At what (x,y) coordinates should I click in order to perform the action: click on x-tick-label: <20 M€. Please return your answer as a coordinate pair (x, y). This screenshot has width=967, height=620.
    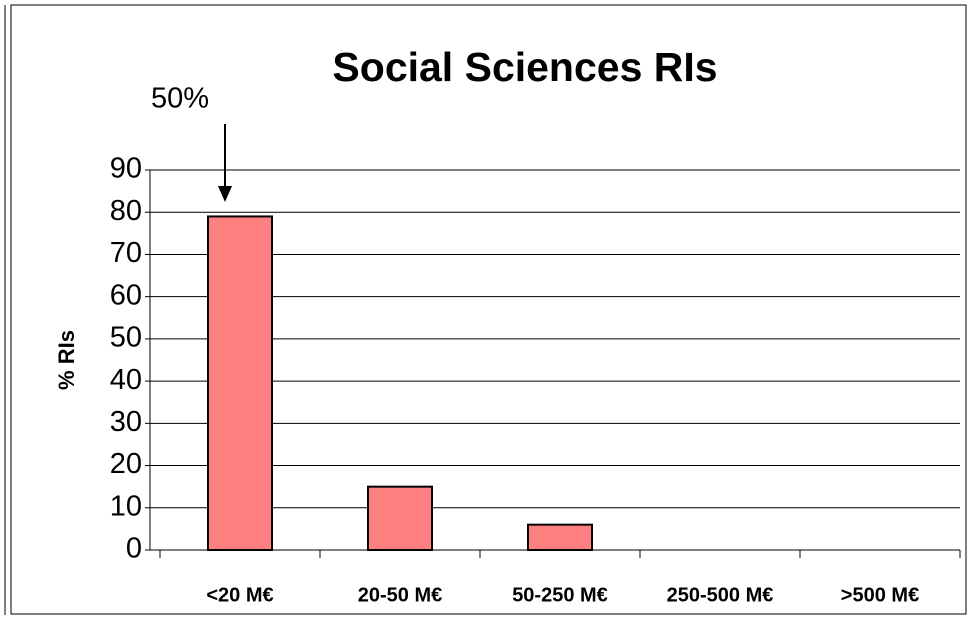
    Looking at the image, I should click on (239, 595).